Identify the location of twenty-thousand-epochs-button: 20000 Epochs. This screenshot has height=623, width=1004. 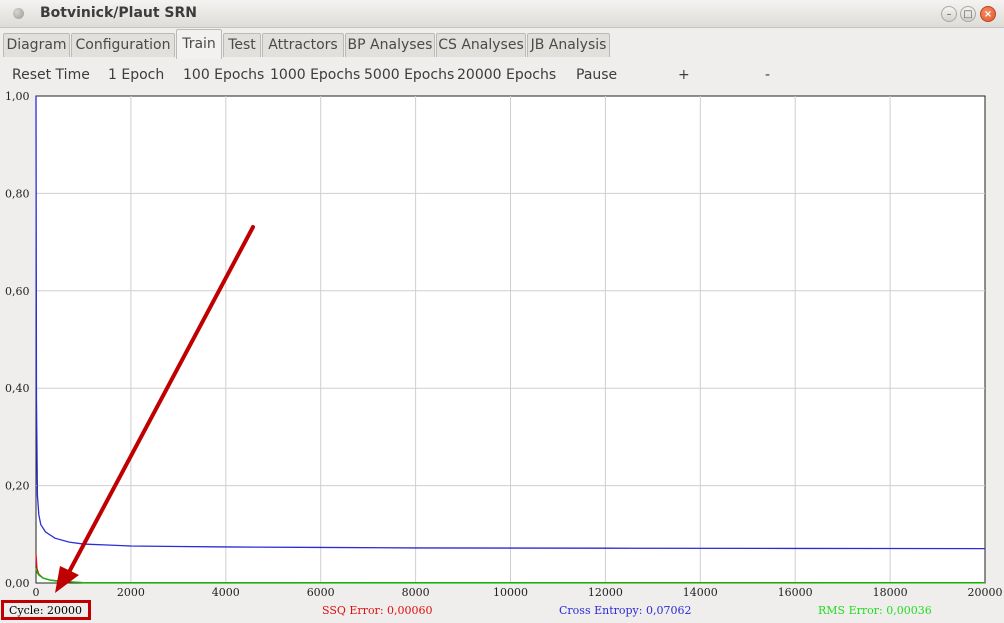
(507, 75).